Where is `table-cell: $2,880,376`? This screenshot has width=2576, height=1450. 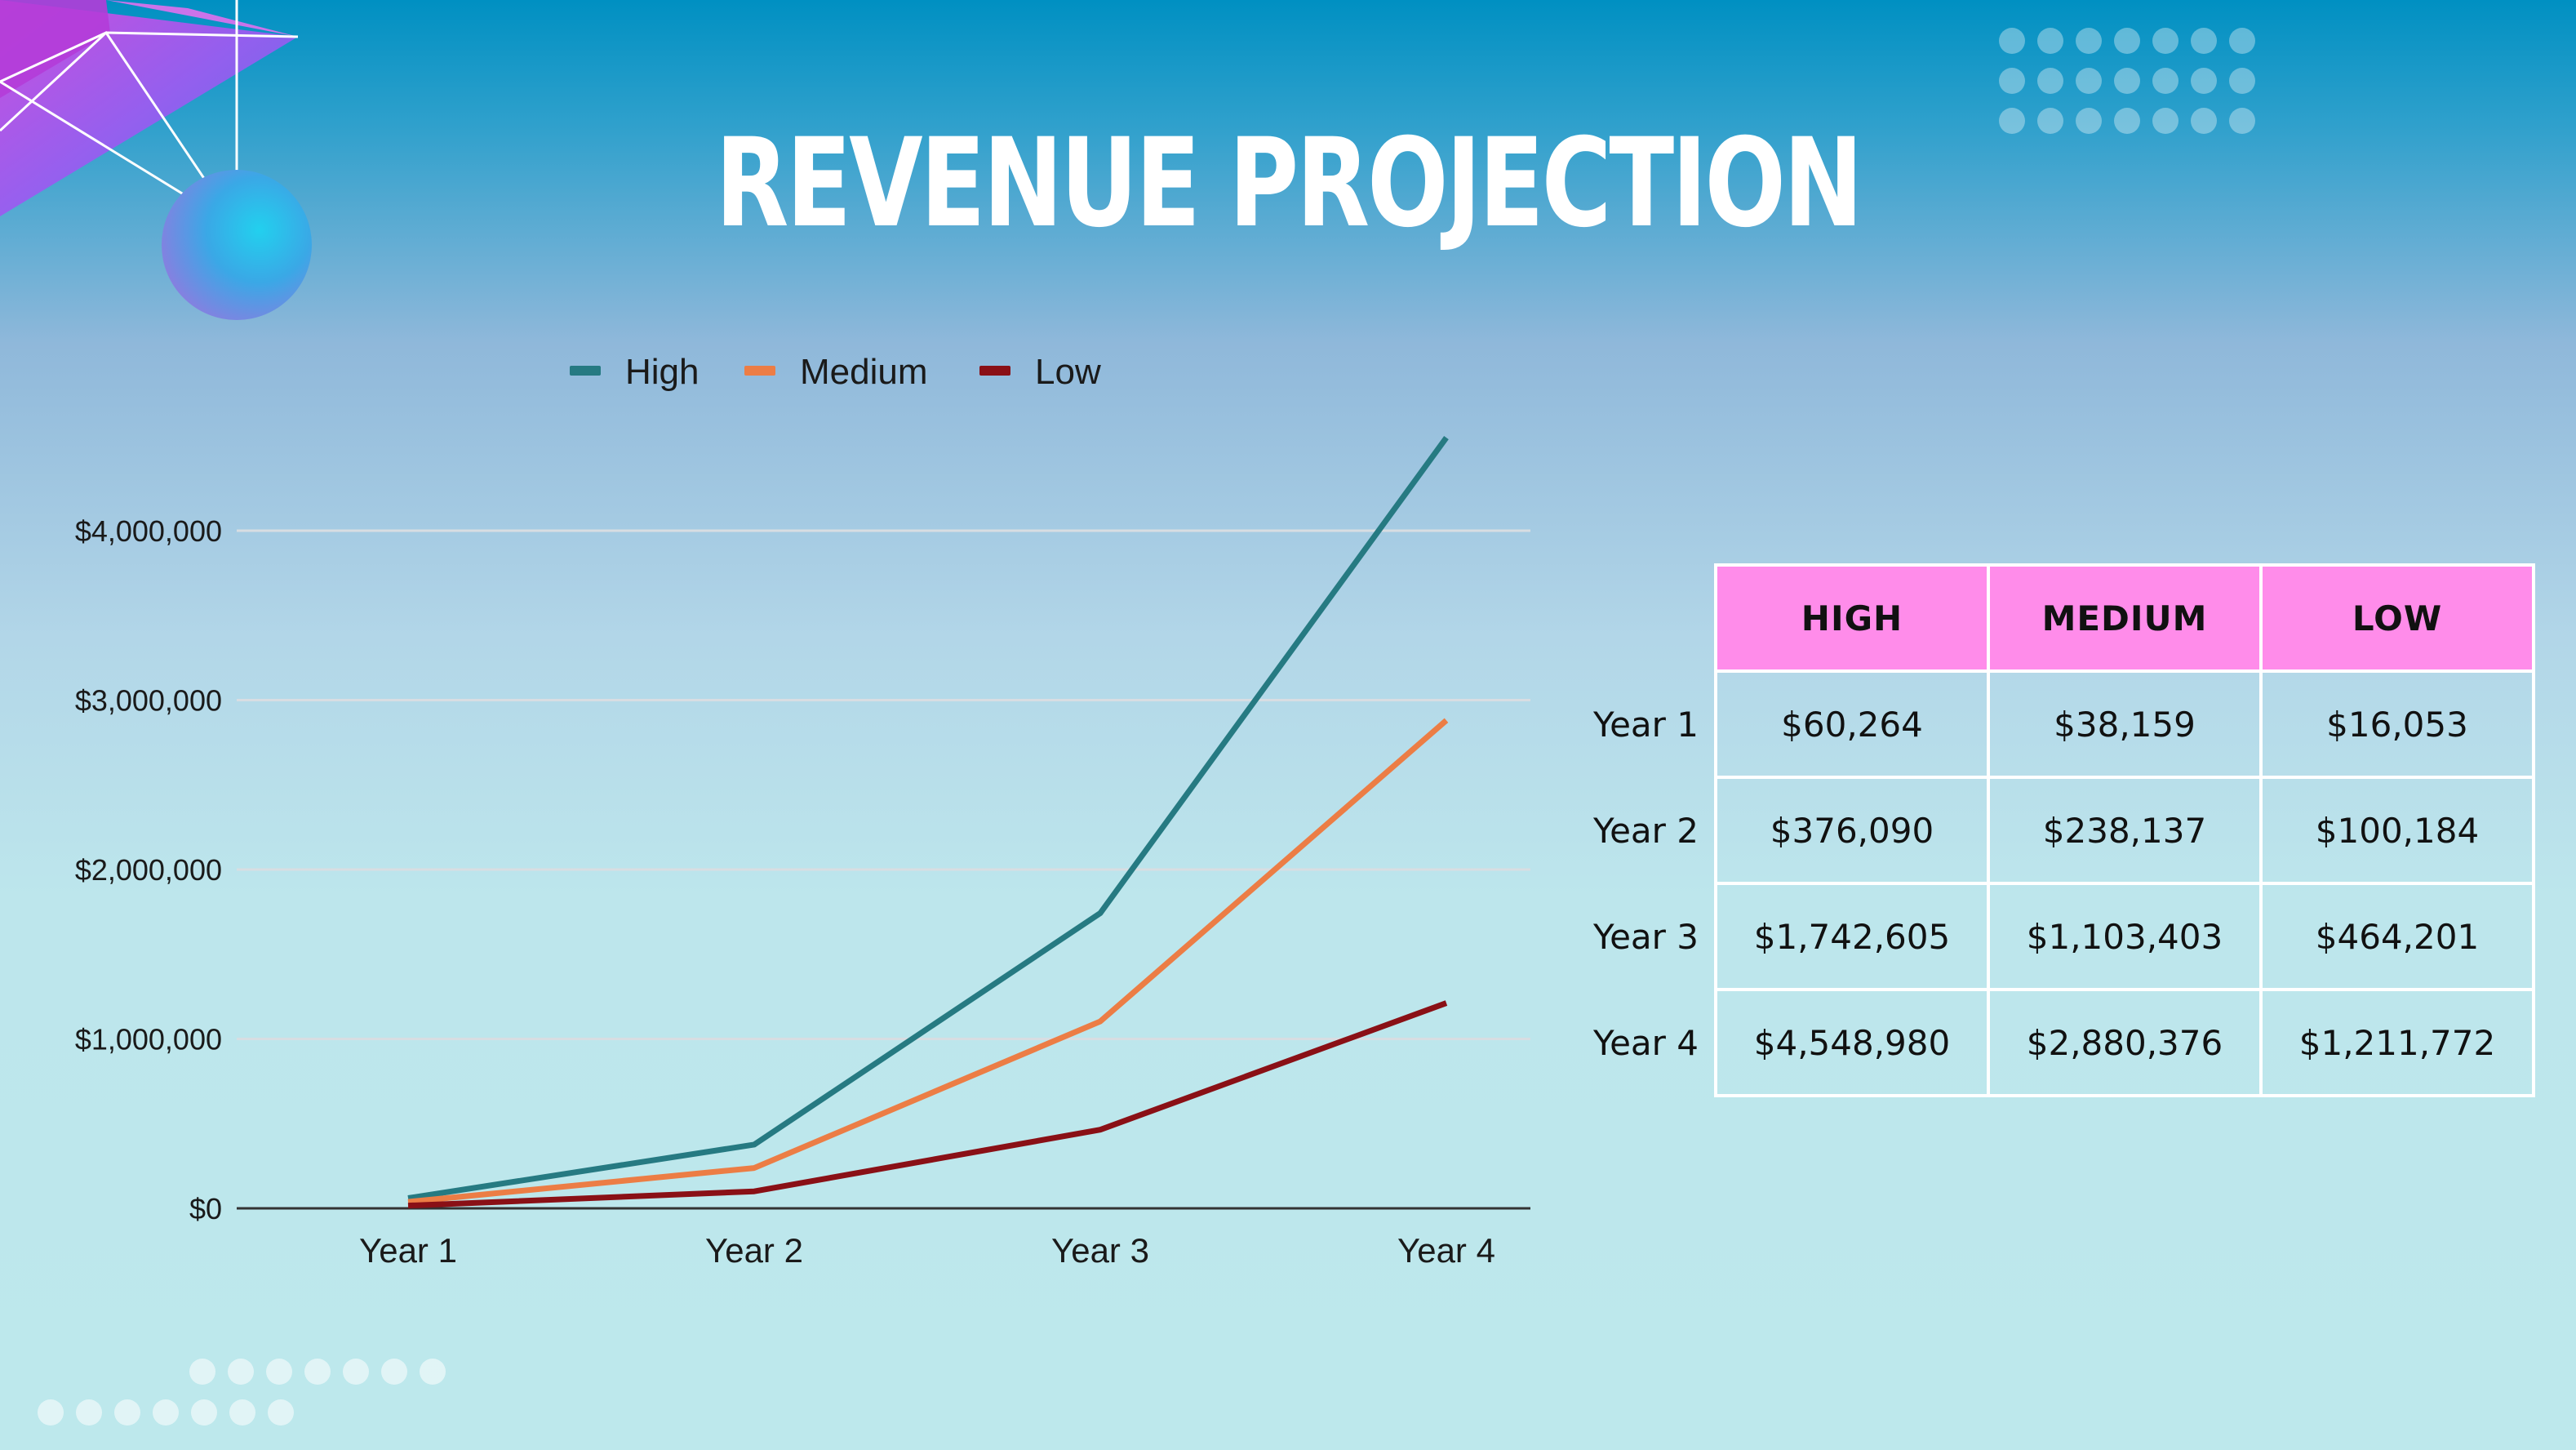
table-cell: $2,880,376 is located at coordinates (2125, 1042).